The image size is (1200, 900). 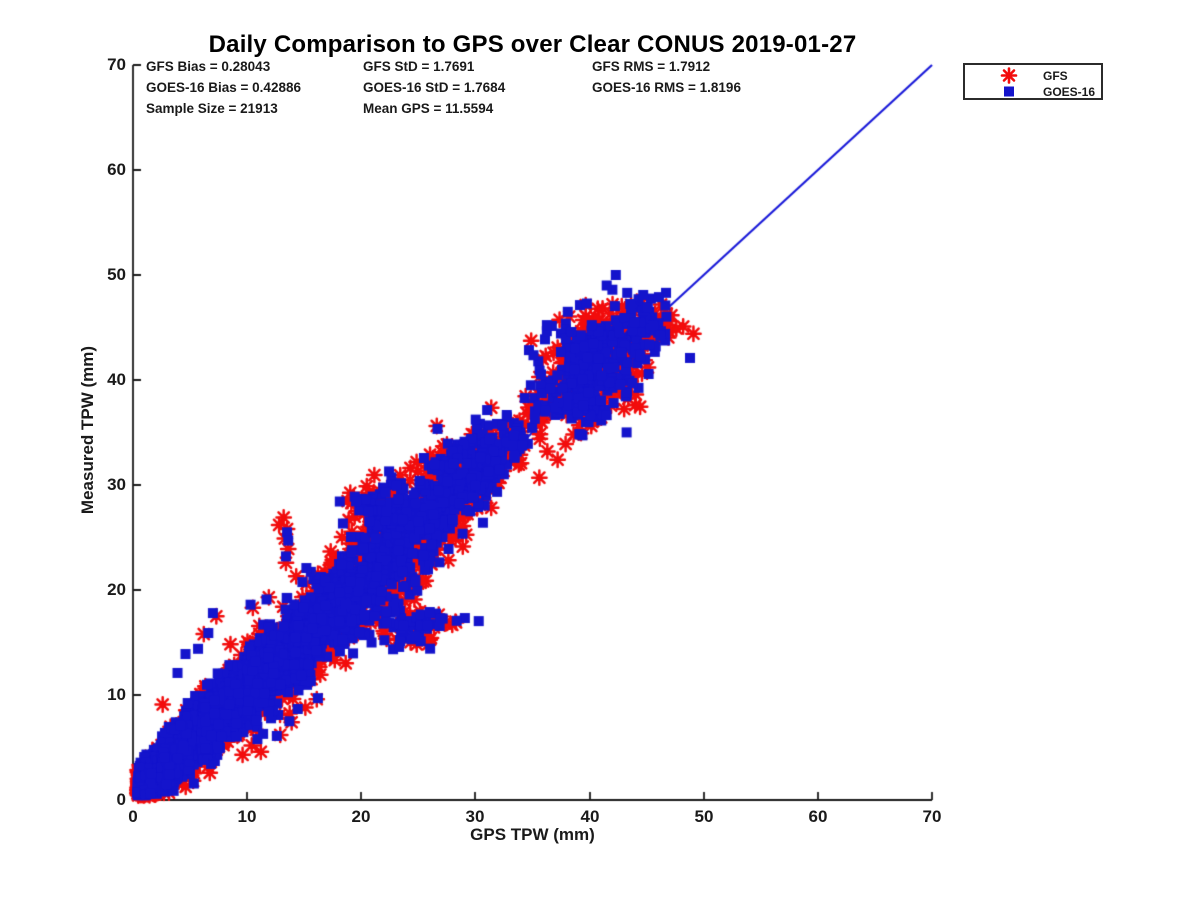 What do you see at coordinates (818, 816) in the screenshot?
I see `x-tick-label: 60` at bounding box center [818, 816].